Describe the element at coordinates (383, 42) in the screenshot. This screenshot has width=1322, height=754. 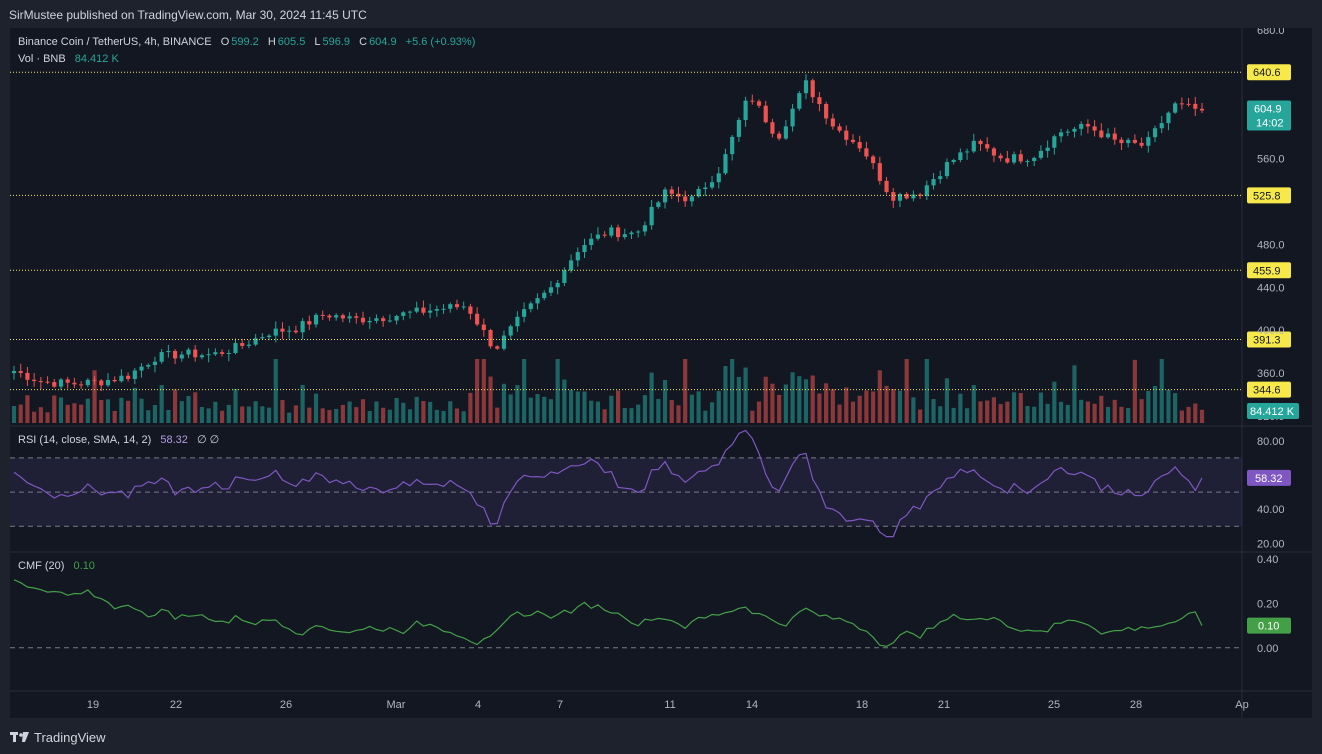
I see `close-value: 604.9` at that location.